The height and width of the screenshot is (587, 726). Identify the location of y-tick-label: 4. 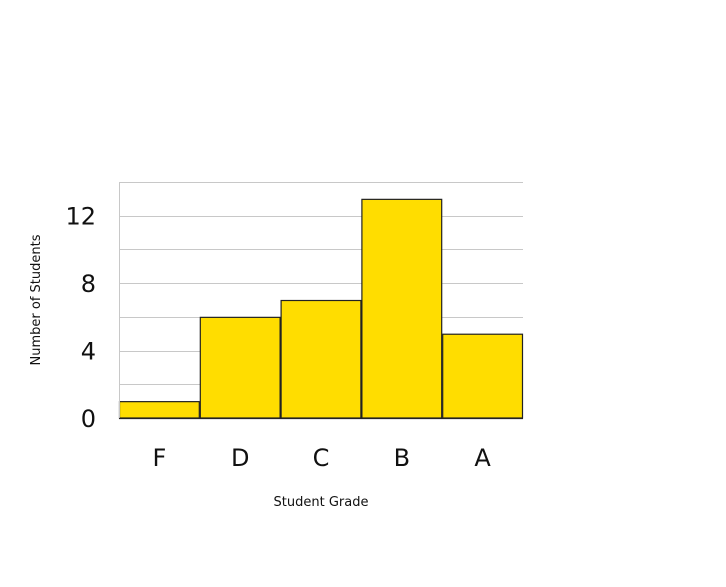
(88, 352).